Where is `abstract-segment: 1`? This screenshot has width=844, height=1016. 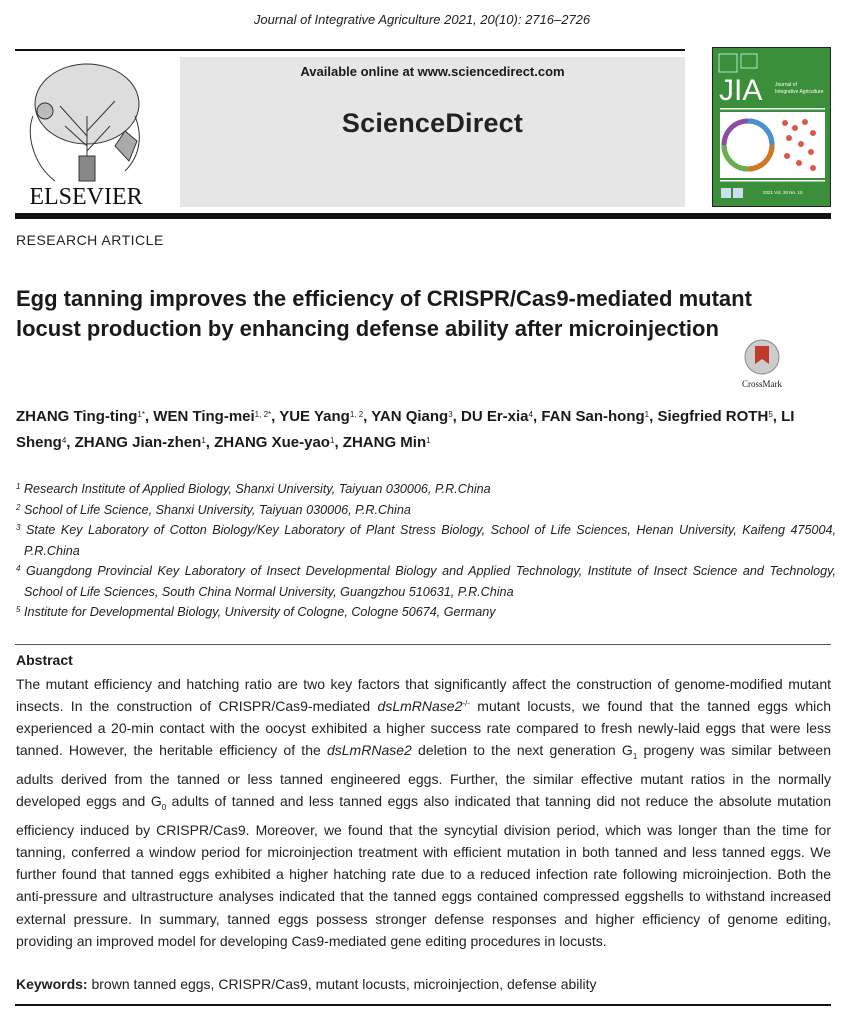 abstract-segment: 1 is located at coordinates (635, 757).